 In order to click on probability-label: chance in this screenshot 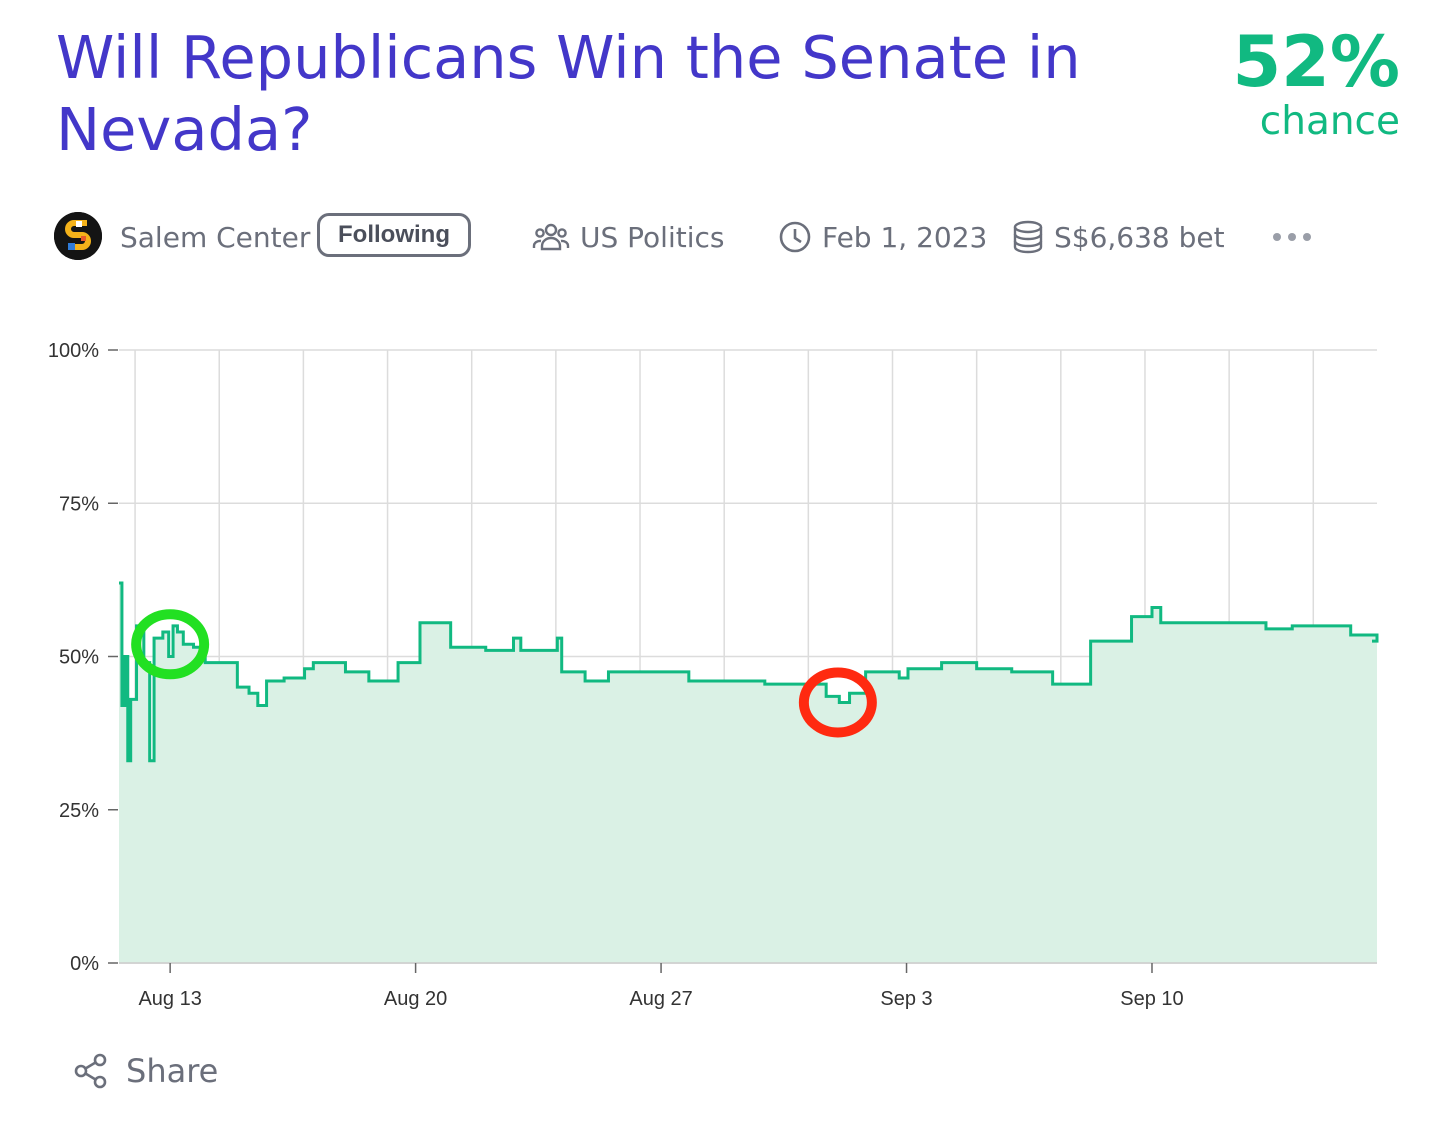, I will do `click(1329, 121)`.